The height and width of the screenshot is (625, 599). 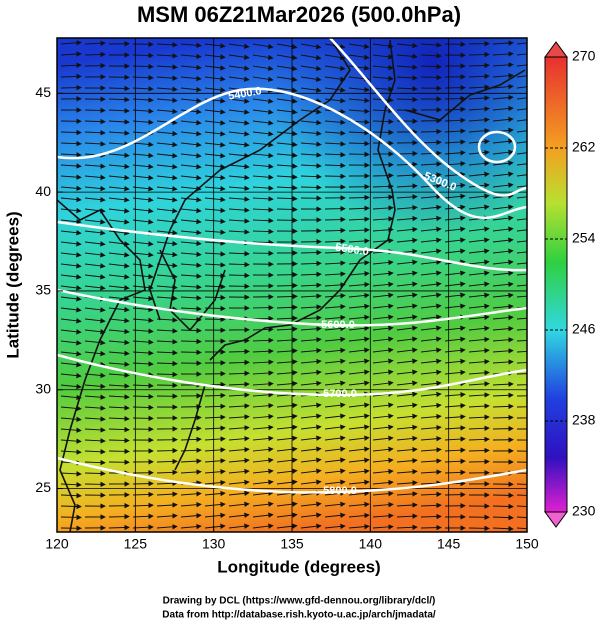 I want to click on x-tick-label: 120, so click(x=57, y=544).